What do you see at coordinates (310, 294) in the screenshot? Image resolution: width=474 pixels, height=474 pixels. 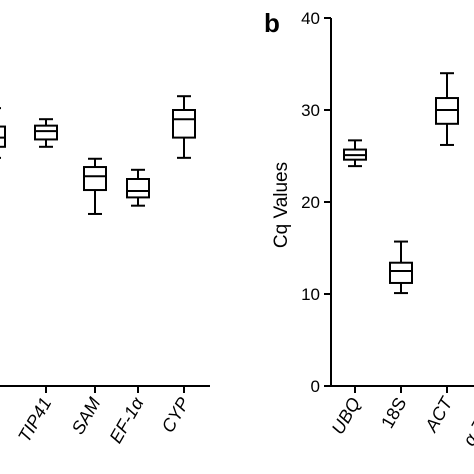 I see `y-tick-label-b-1: 10` at bounding box center [310, 294].